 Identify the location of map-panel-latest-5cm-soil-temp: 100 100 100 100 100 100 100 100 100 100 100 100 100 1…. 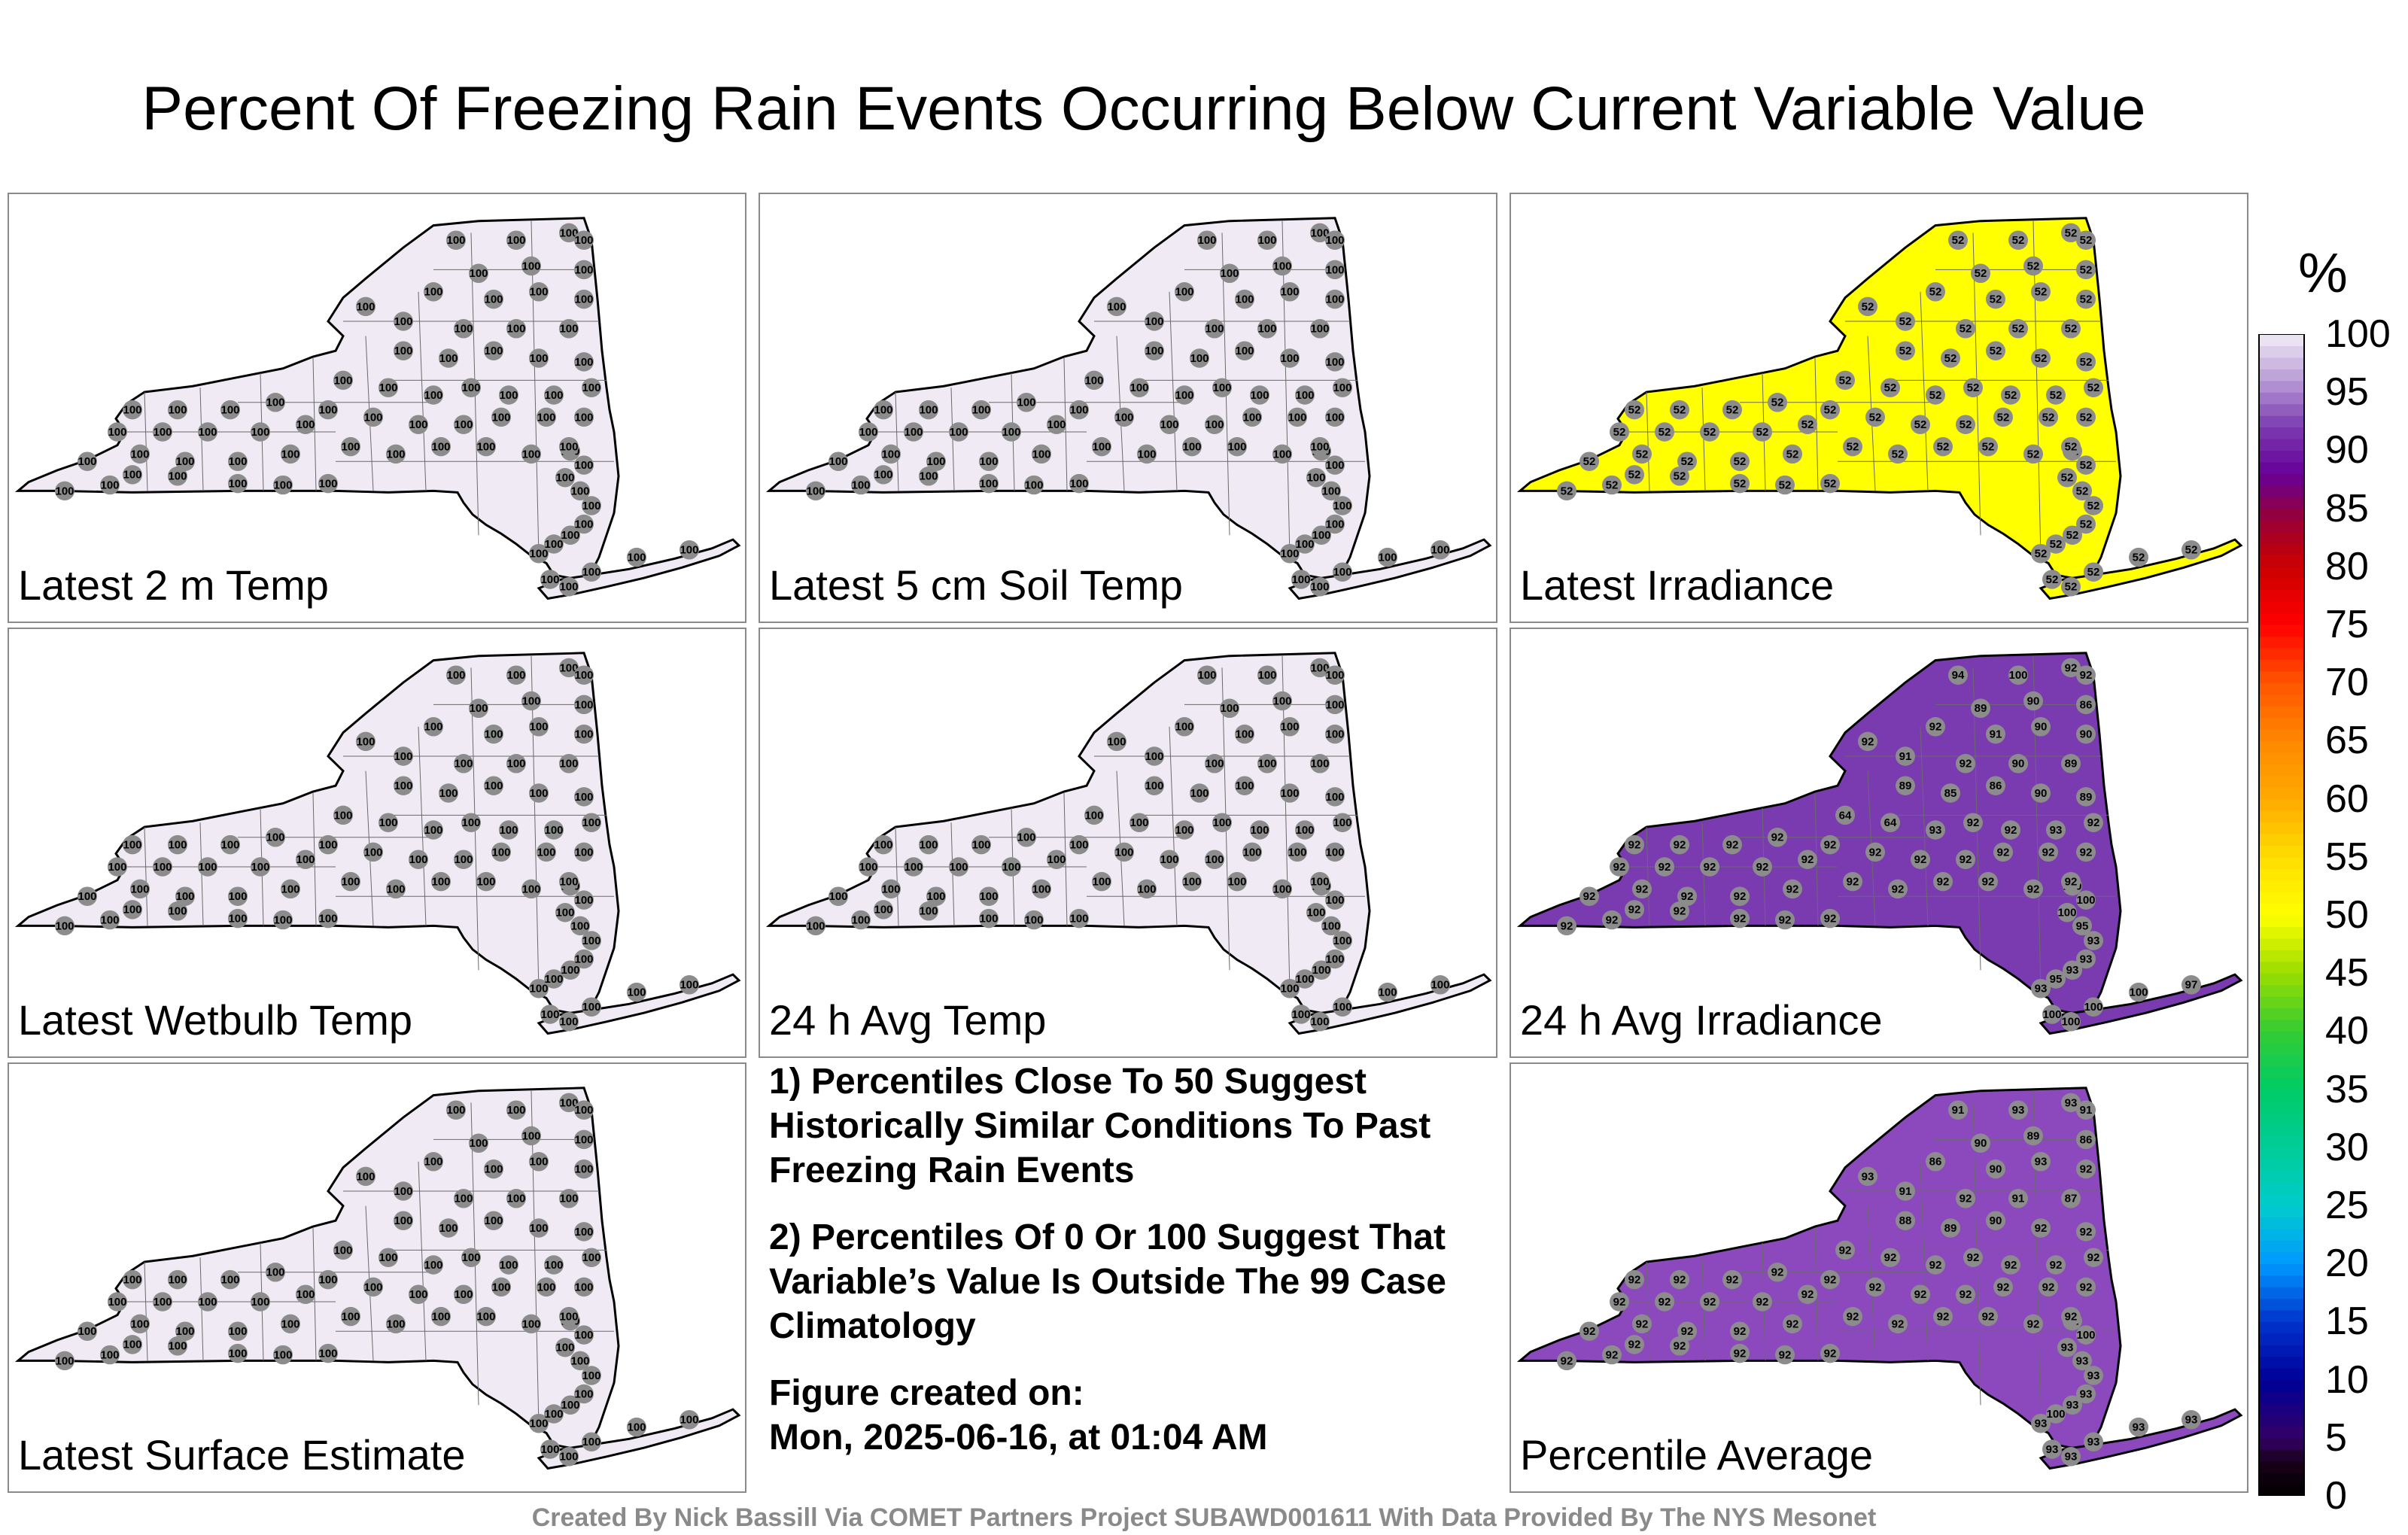
(1128, 408).